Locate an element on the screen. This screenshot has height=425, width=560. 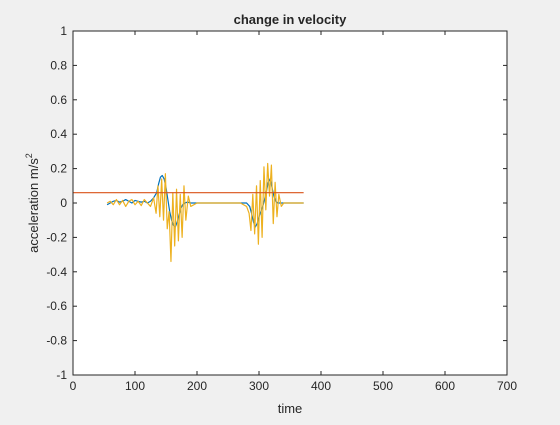
x-axis-label: time is located at coordinates (290, 408).